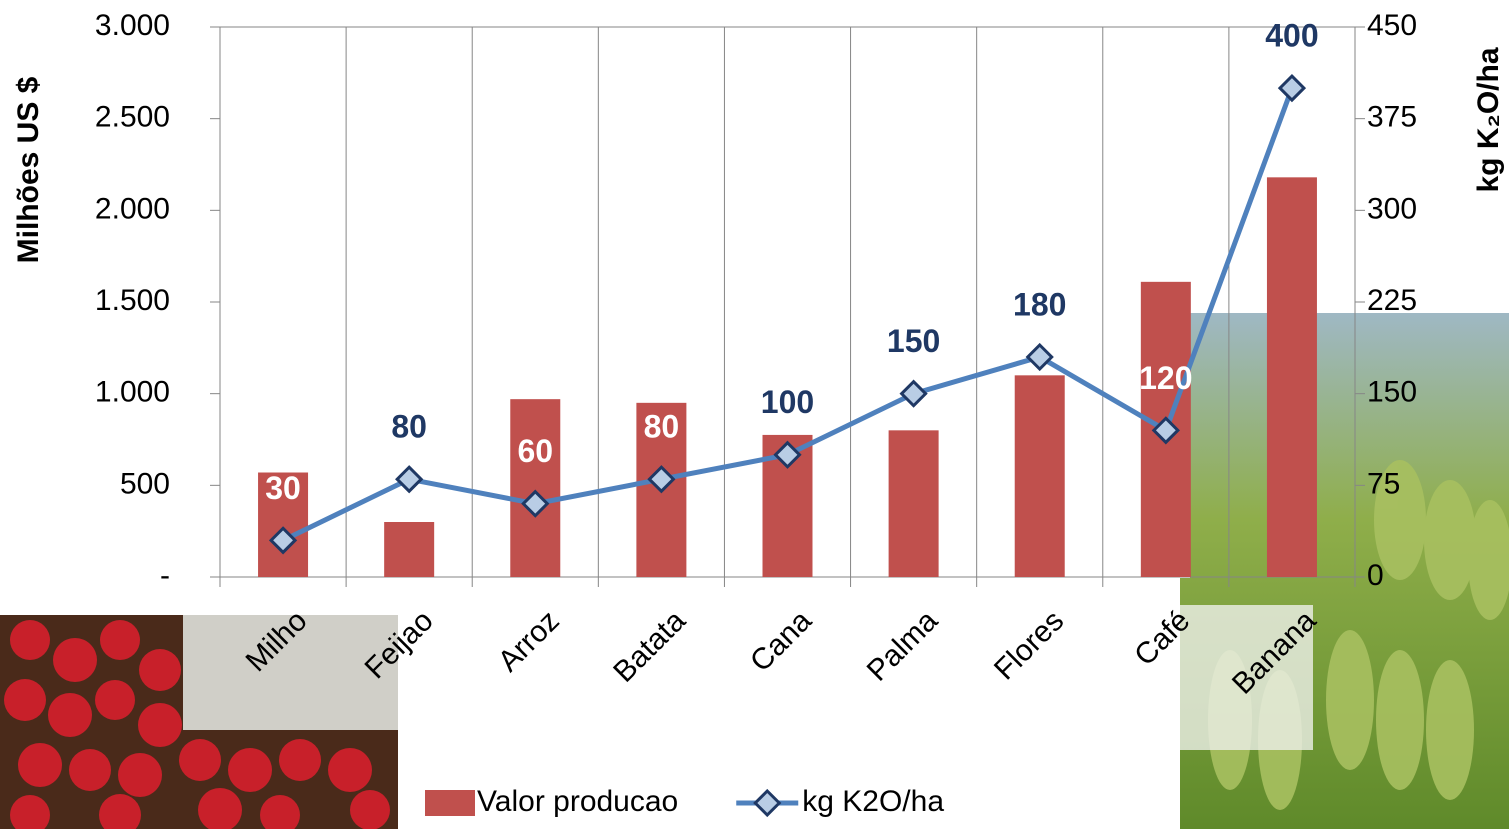 This screenshot has width=1509, height=829. Describe the element at coordinates (781, 641) in the screenshot. I see `x-tick-label: Cana` at that location.